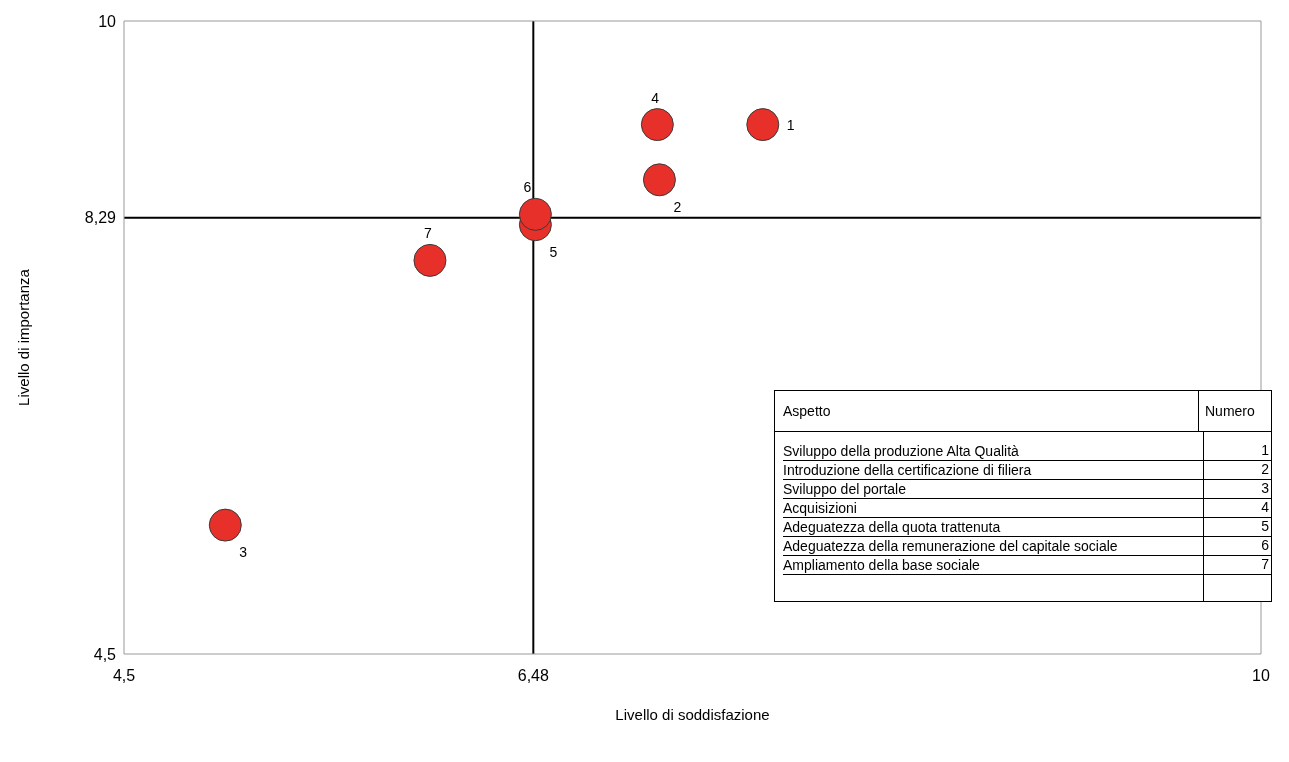 The image size is (1289, 762). What do you see at coordinates (655, 97) in the screenshot?
I see `series-label: 4` at bounding box center [655, 97].